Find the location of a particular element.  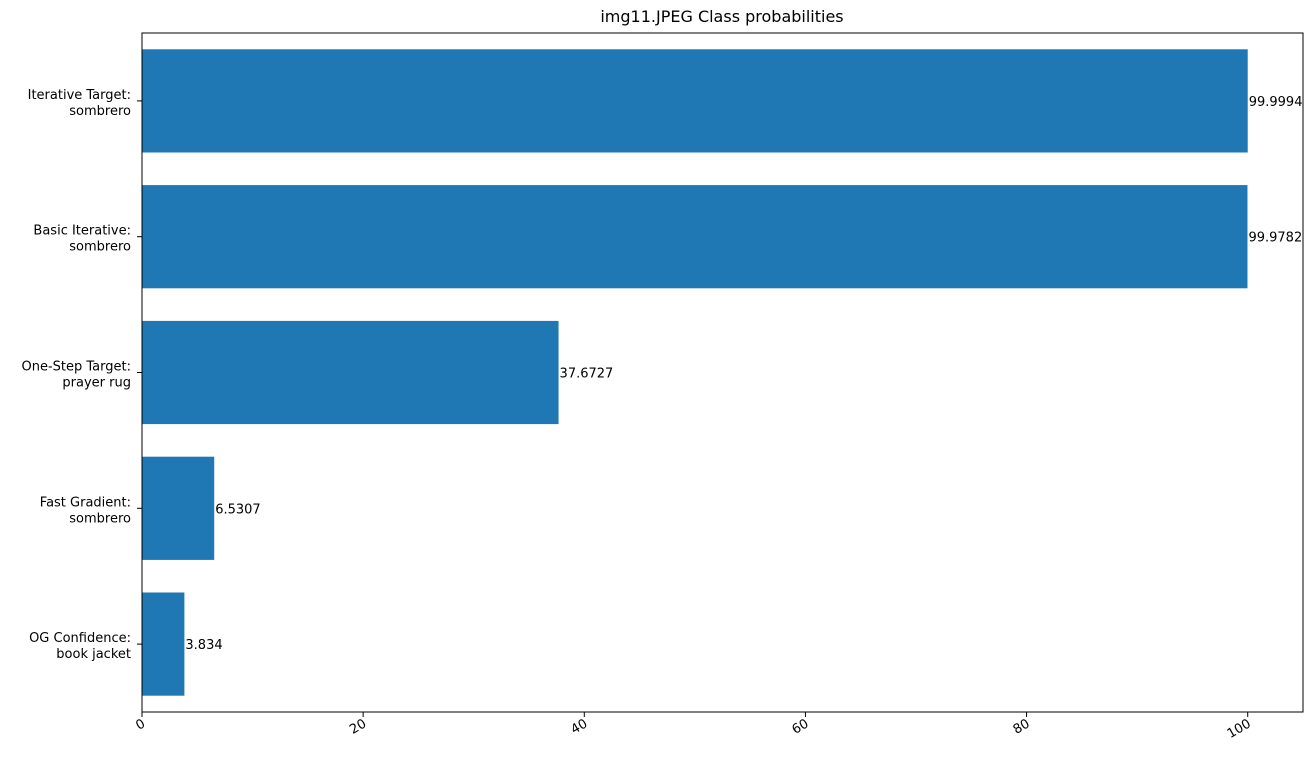

category-label-0: Iterative Target: sombrero is located at coordinates (79, 103).